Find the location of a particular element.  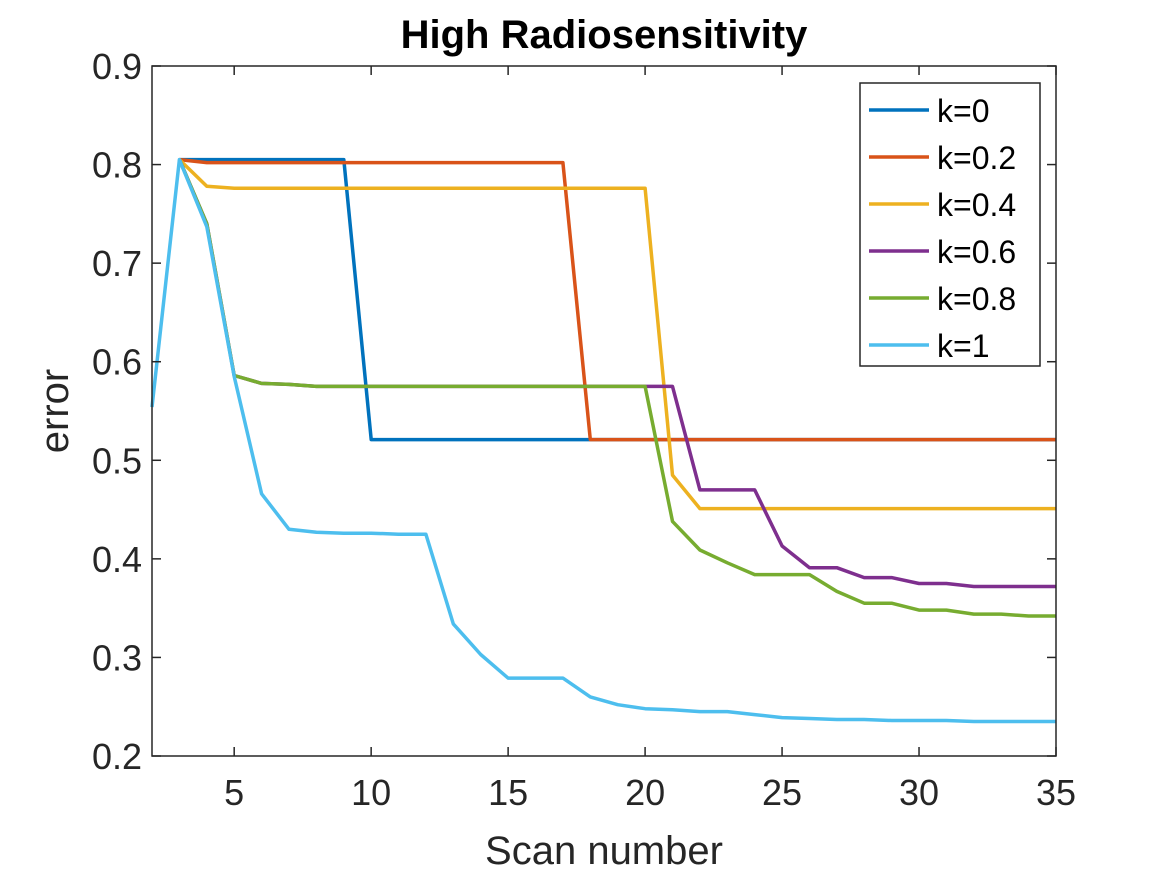

y-tick-label: 0.9 is located at coordinates (117, 66).